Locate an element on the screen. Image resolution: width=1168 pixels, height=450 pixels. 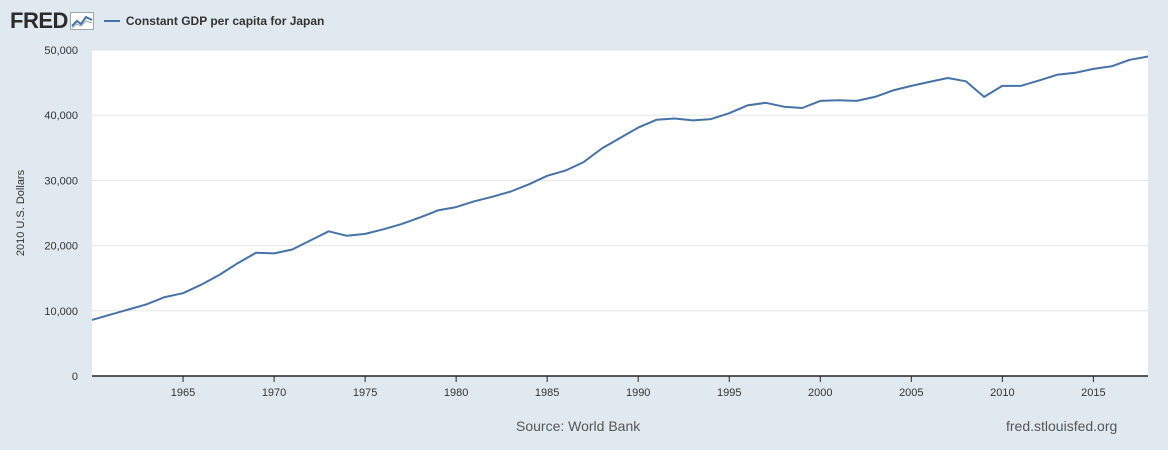
chart-header: FRED Constant GDP per capita for Japan is located at coordinates (167, 21).